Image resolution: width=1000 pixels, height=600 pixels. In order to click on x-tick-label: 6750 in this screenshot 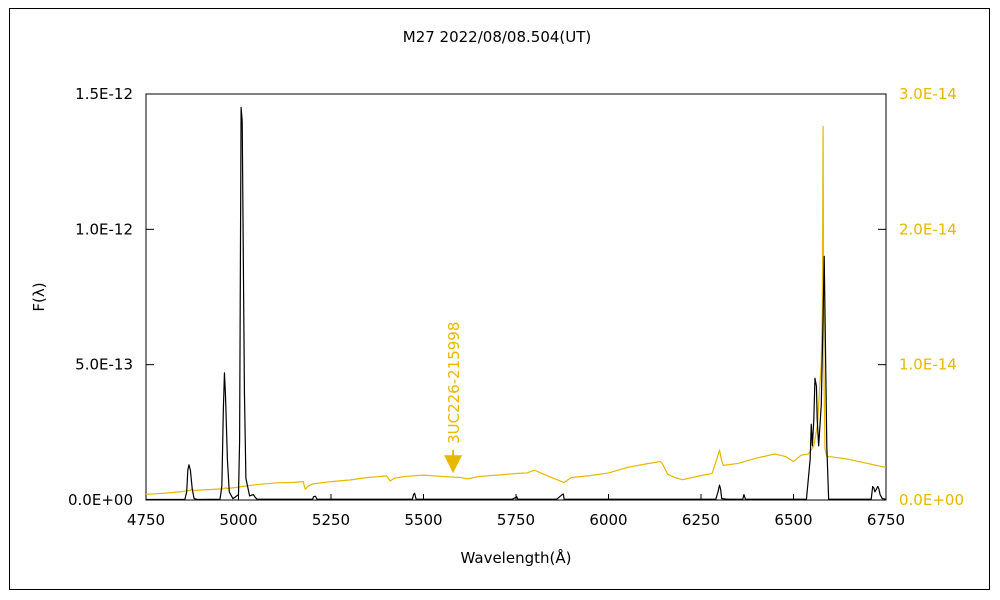, I will do `click(886, 520)`.